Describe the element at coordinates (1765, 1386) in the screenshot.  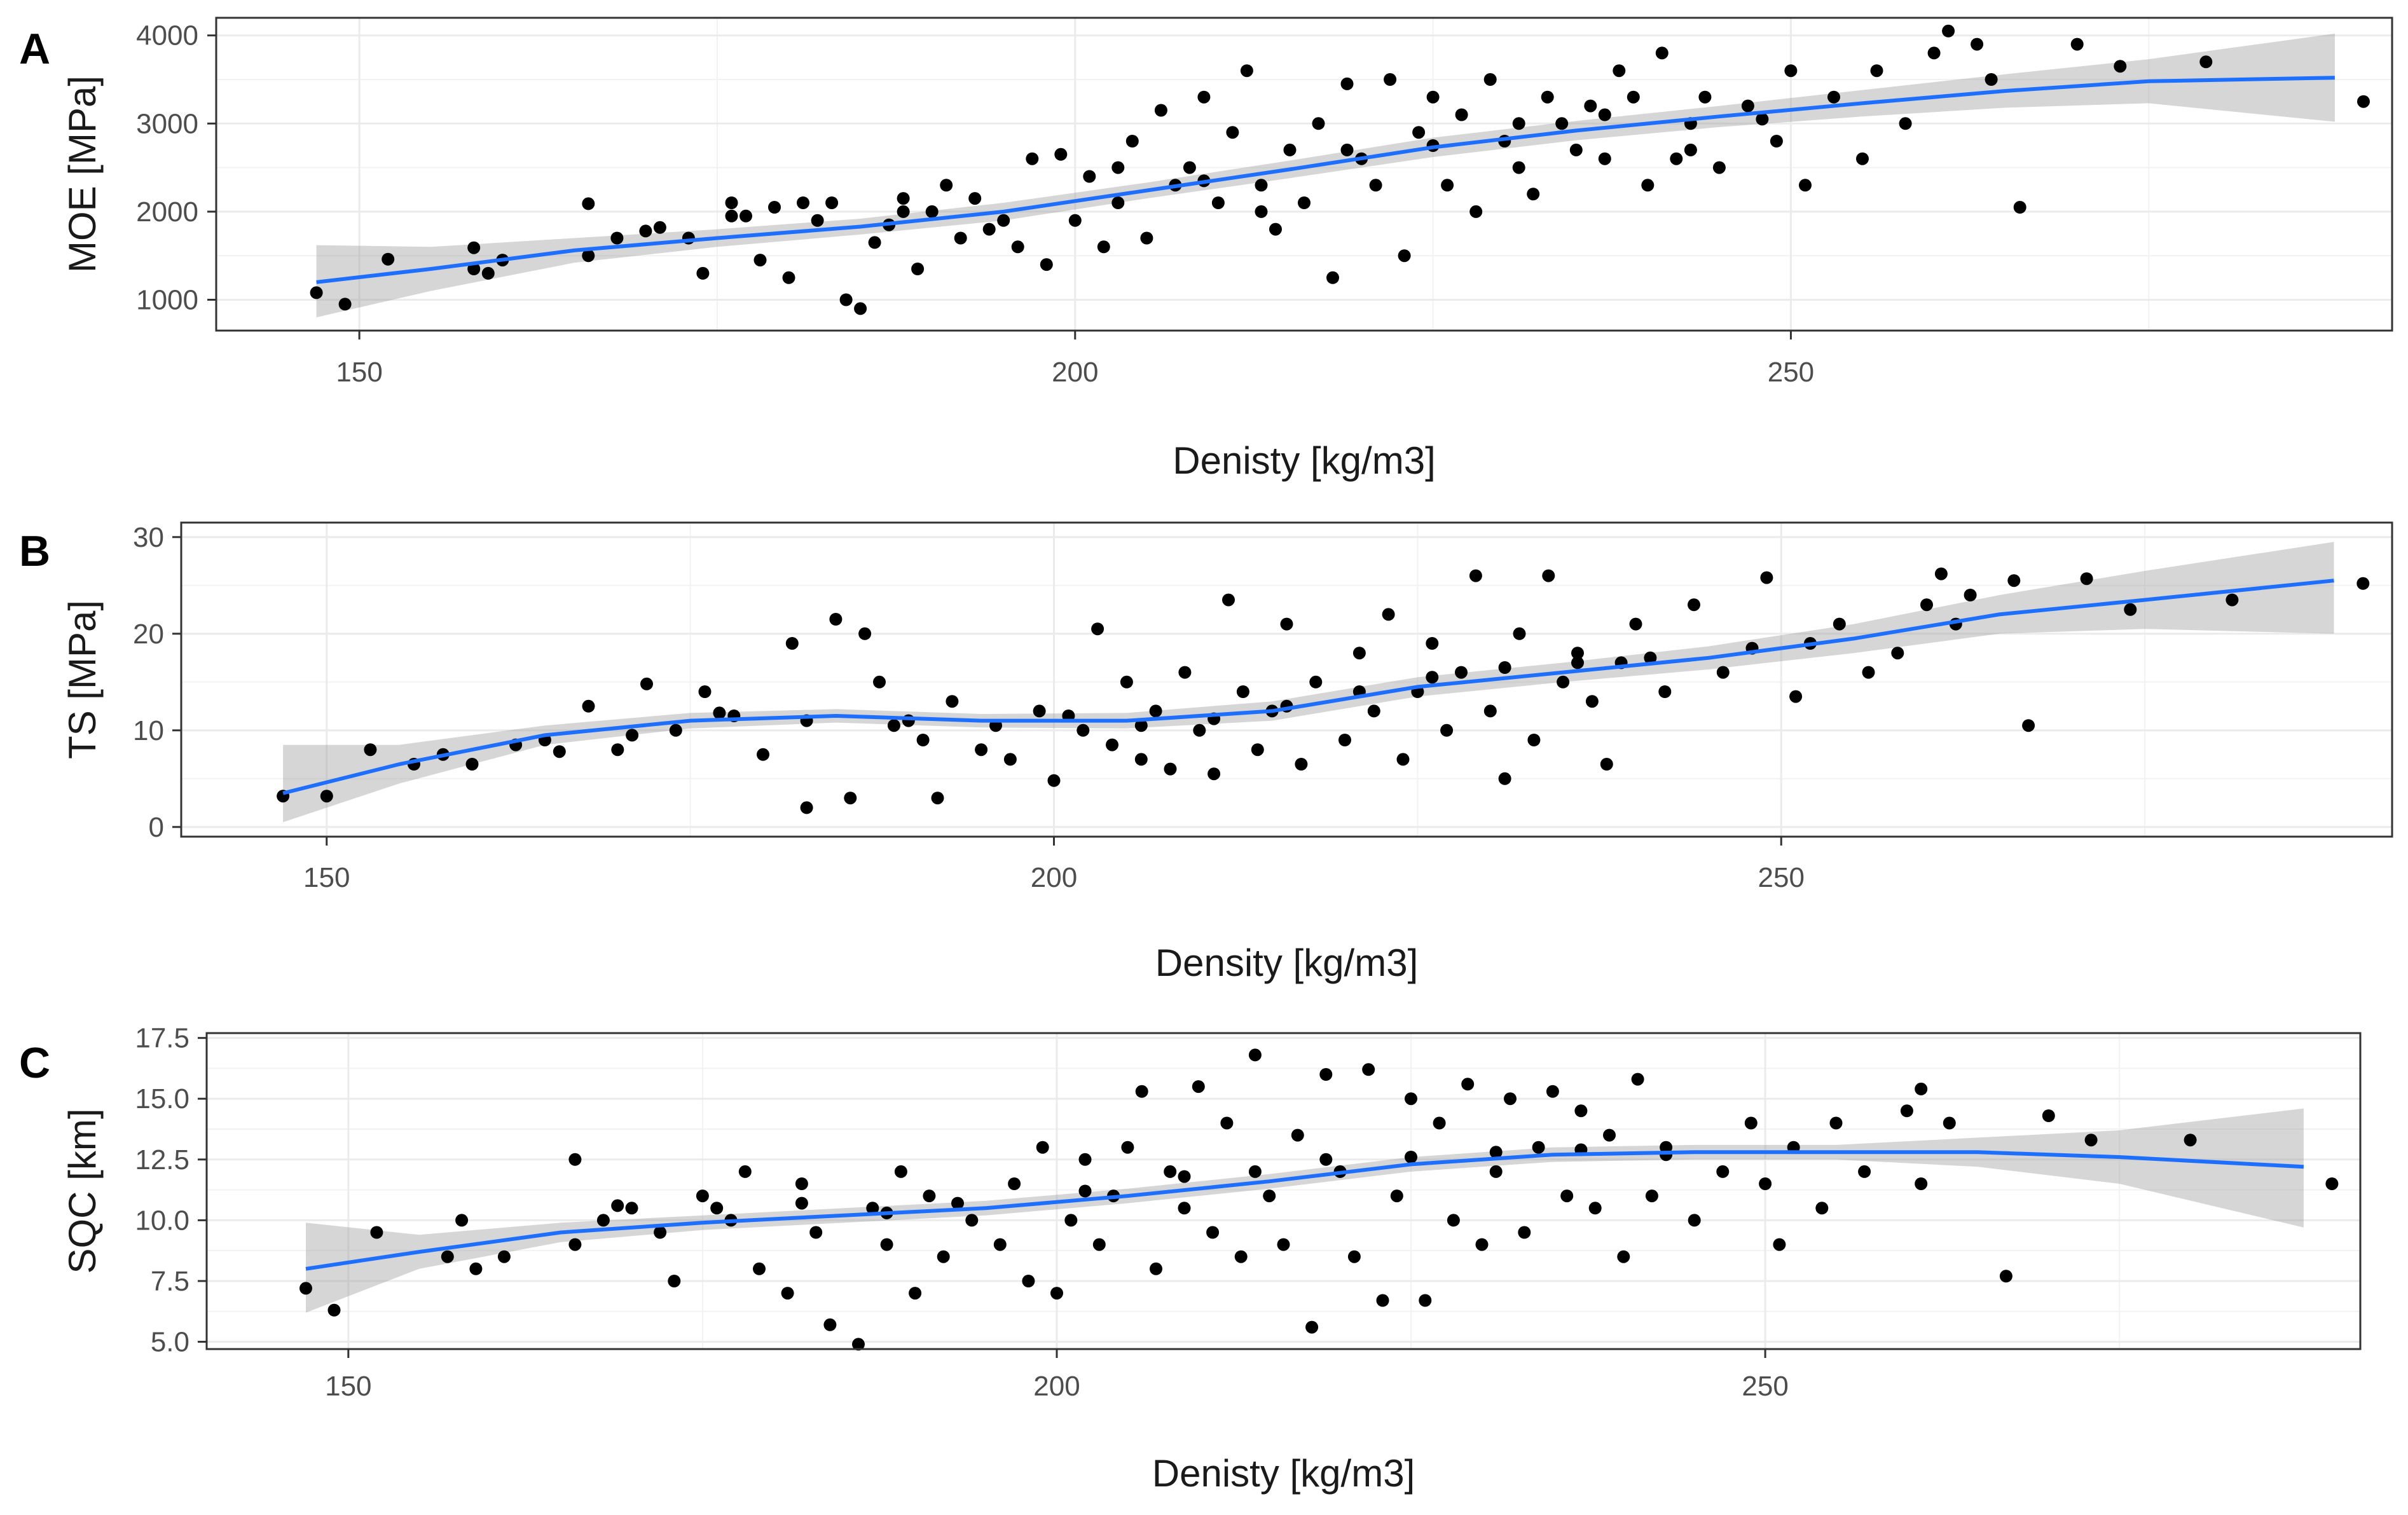
I see `x-tick-label: 250` at that location.